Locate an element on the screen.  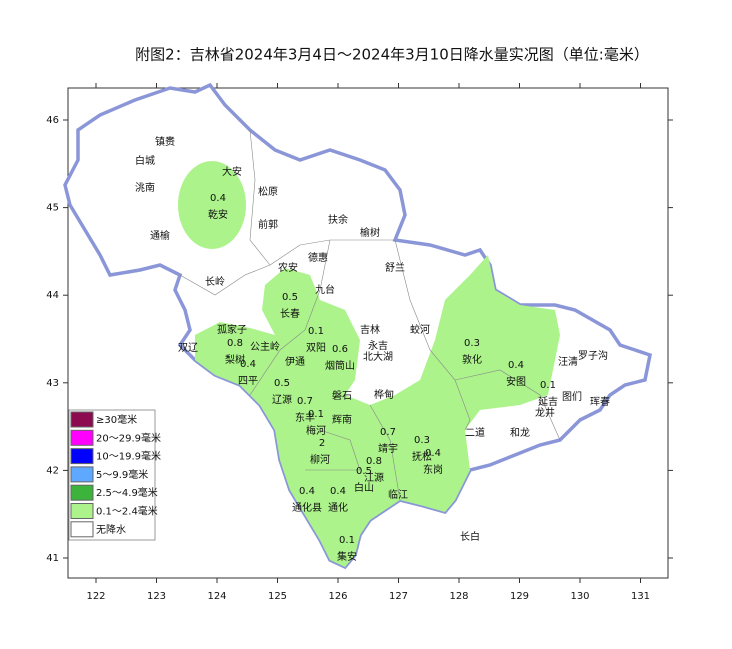
station-value: 0.6 is located at coordinates (340, 349).